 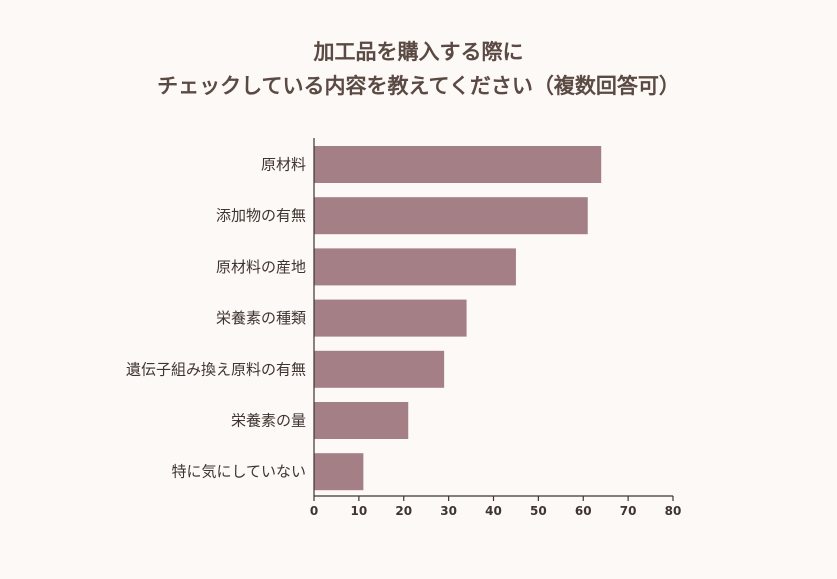 I want to click on x-tick-label-8: 80, so click(x=673, y=511).